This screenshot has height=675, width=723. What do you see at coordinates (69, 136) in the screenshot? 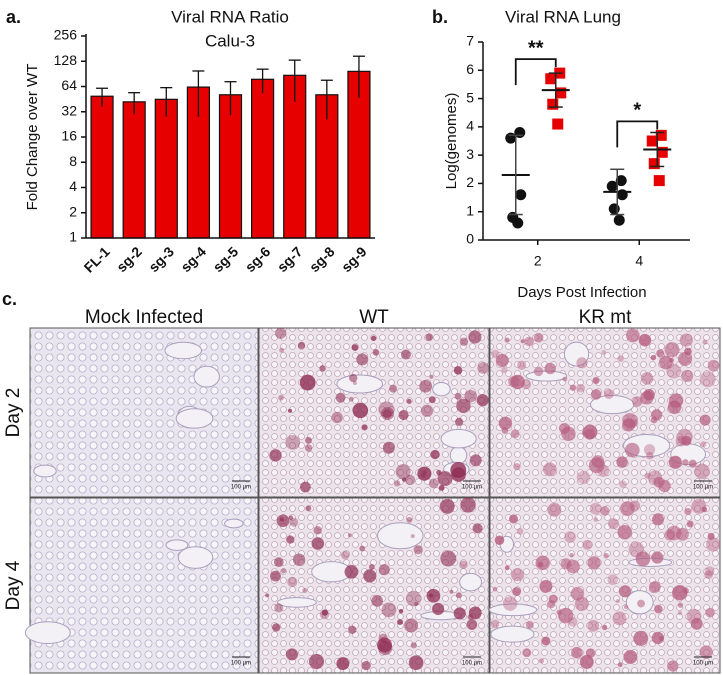
I see `y-tick-label: 16` at bounding box center [69, 136].